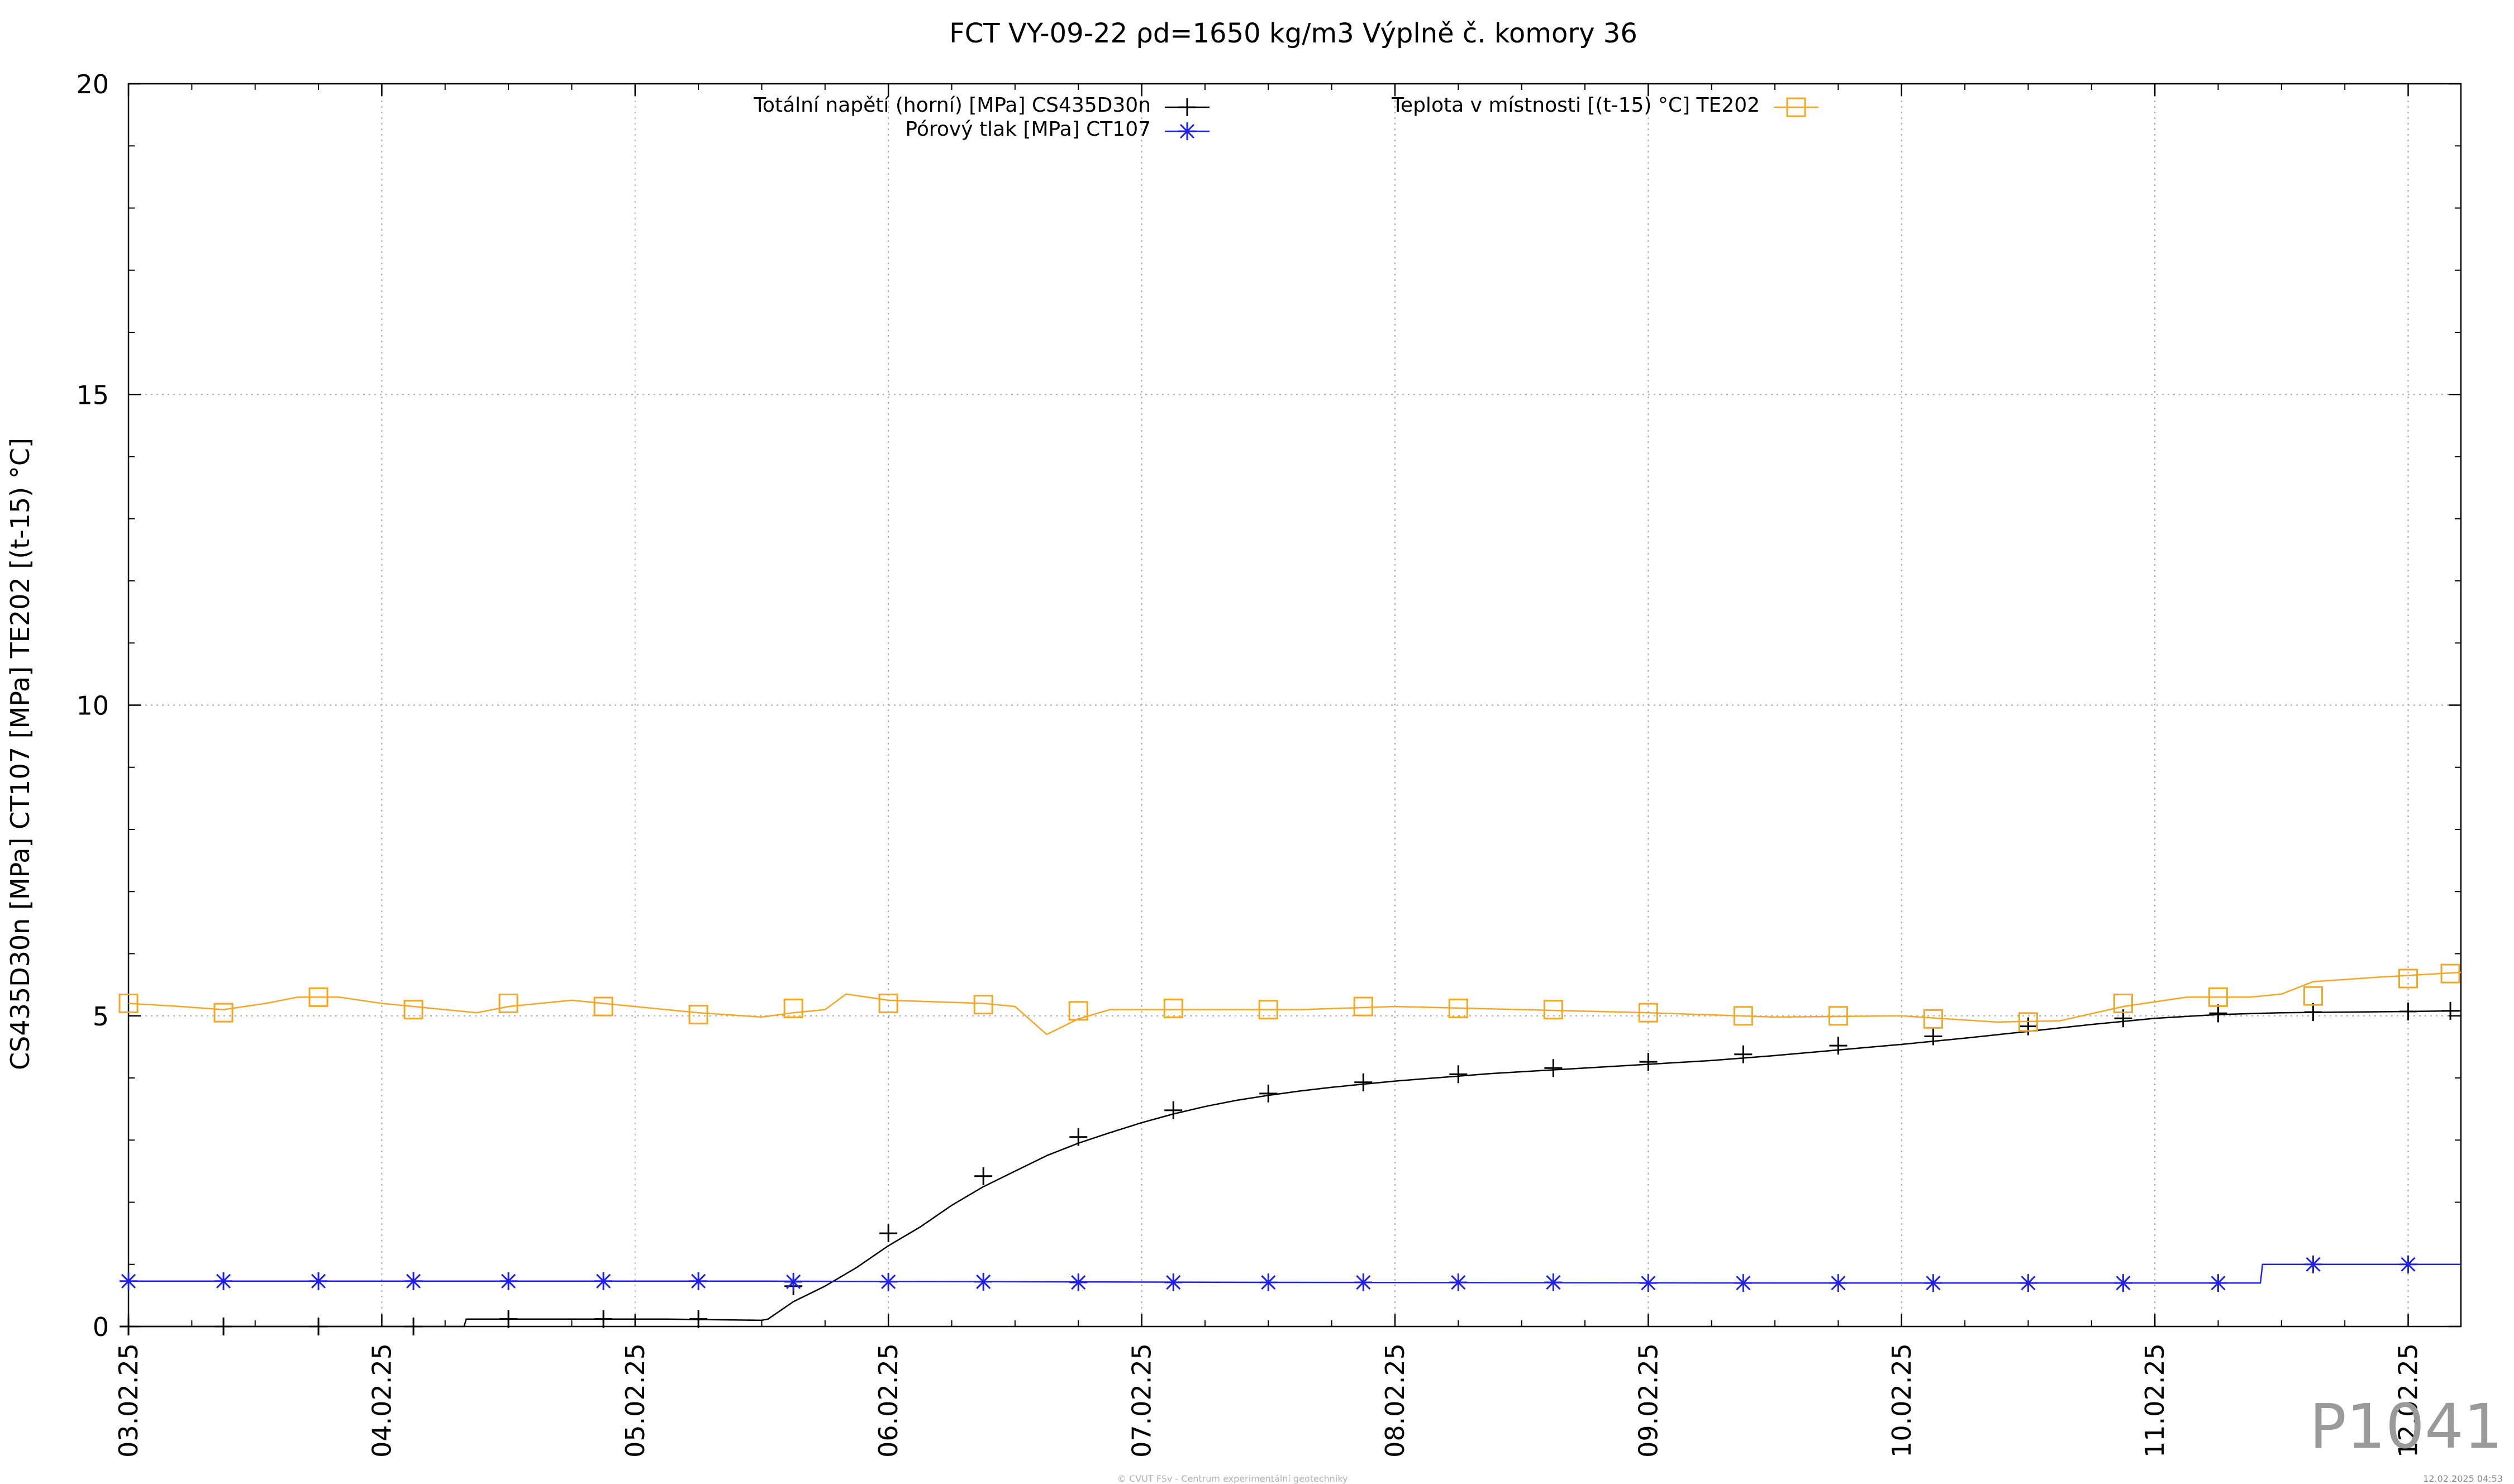 The width and height of the screenshot is (2514, 1484). I want to click on x-tick-label: 11.02.25, so click(2155, 1400).